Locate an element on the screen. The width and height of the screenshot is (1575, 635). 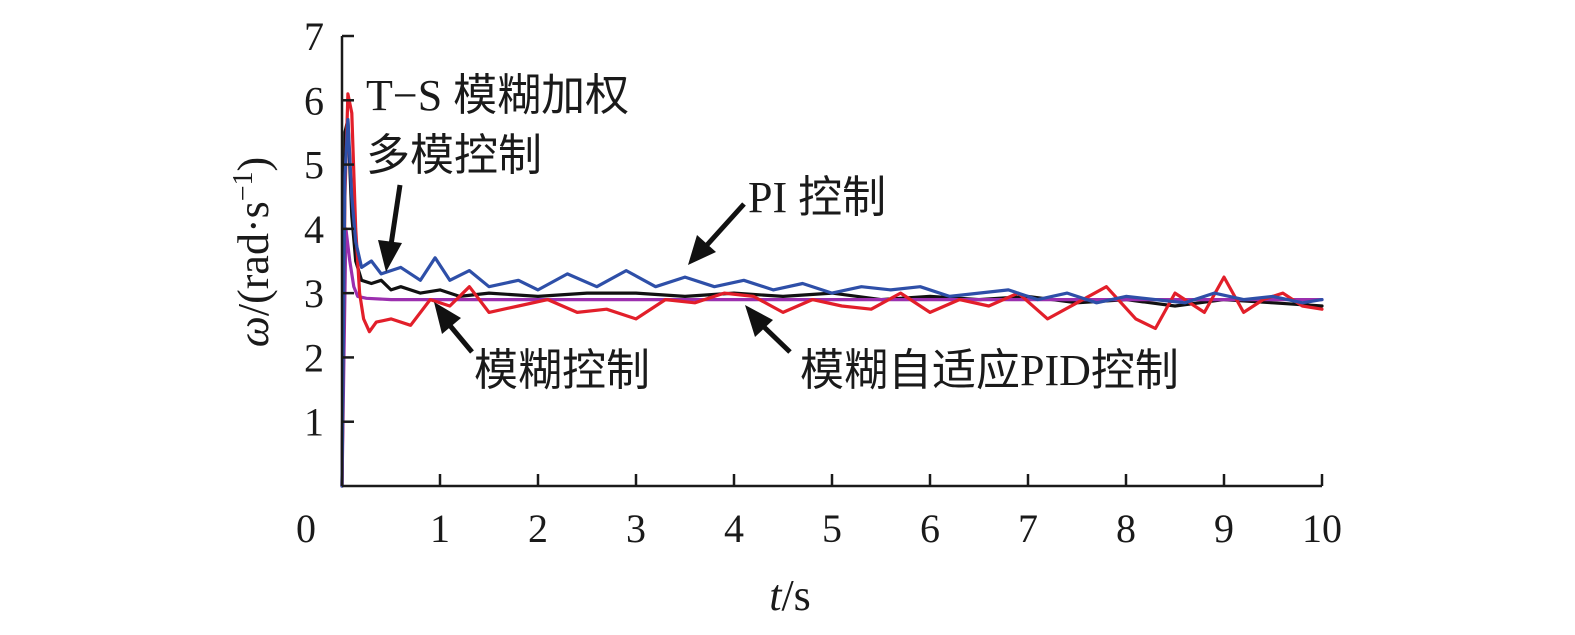
annotation-fpid: 模糊自适应PID控制 is located at coordinates (962, 350).